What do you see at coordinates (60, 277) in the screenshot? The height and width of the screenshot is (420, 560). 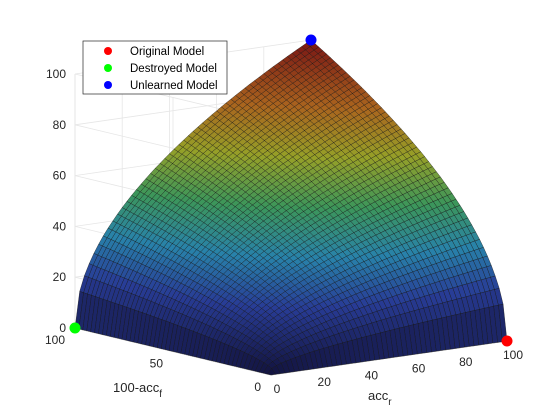 I see `z-tick-label: 20` at bounding box center [60, 277].